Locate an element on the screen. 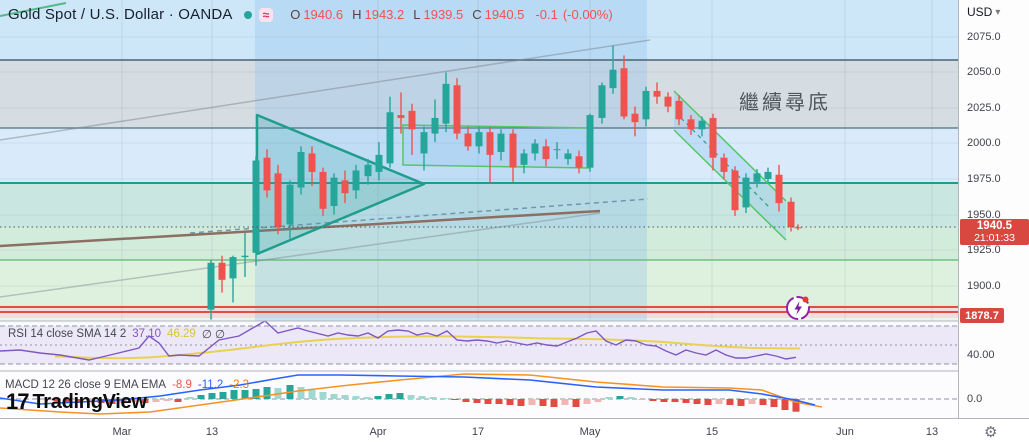 This screenshot has height=446, width=1029. approx-values-icon: ≈ is located at coordinates (266, 14).